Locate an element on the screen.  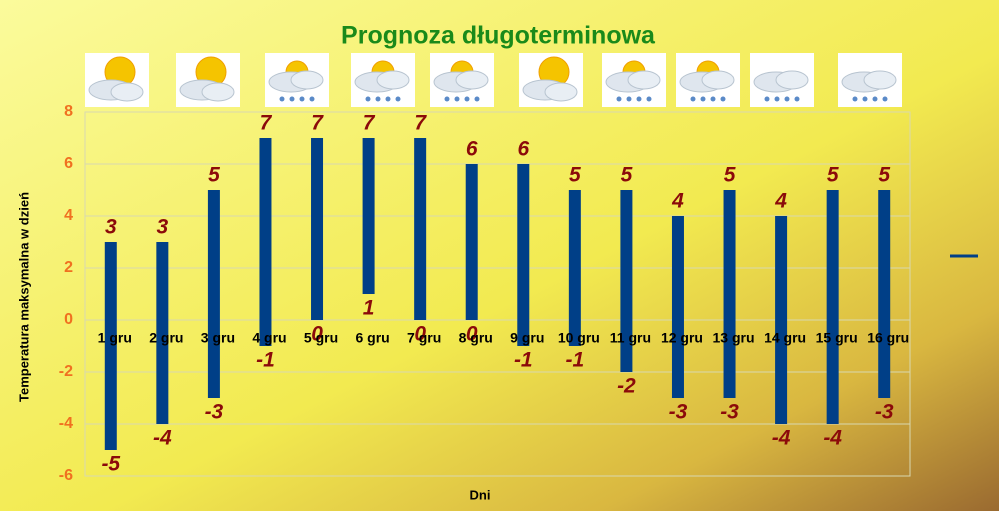
y-tick-label: -4 is located at coordinates (66, 423).